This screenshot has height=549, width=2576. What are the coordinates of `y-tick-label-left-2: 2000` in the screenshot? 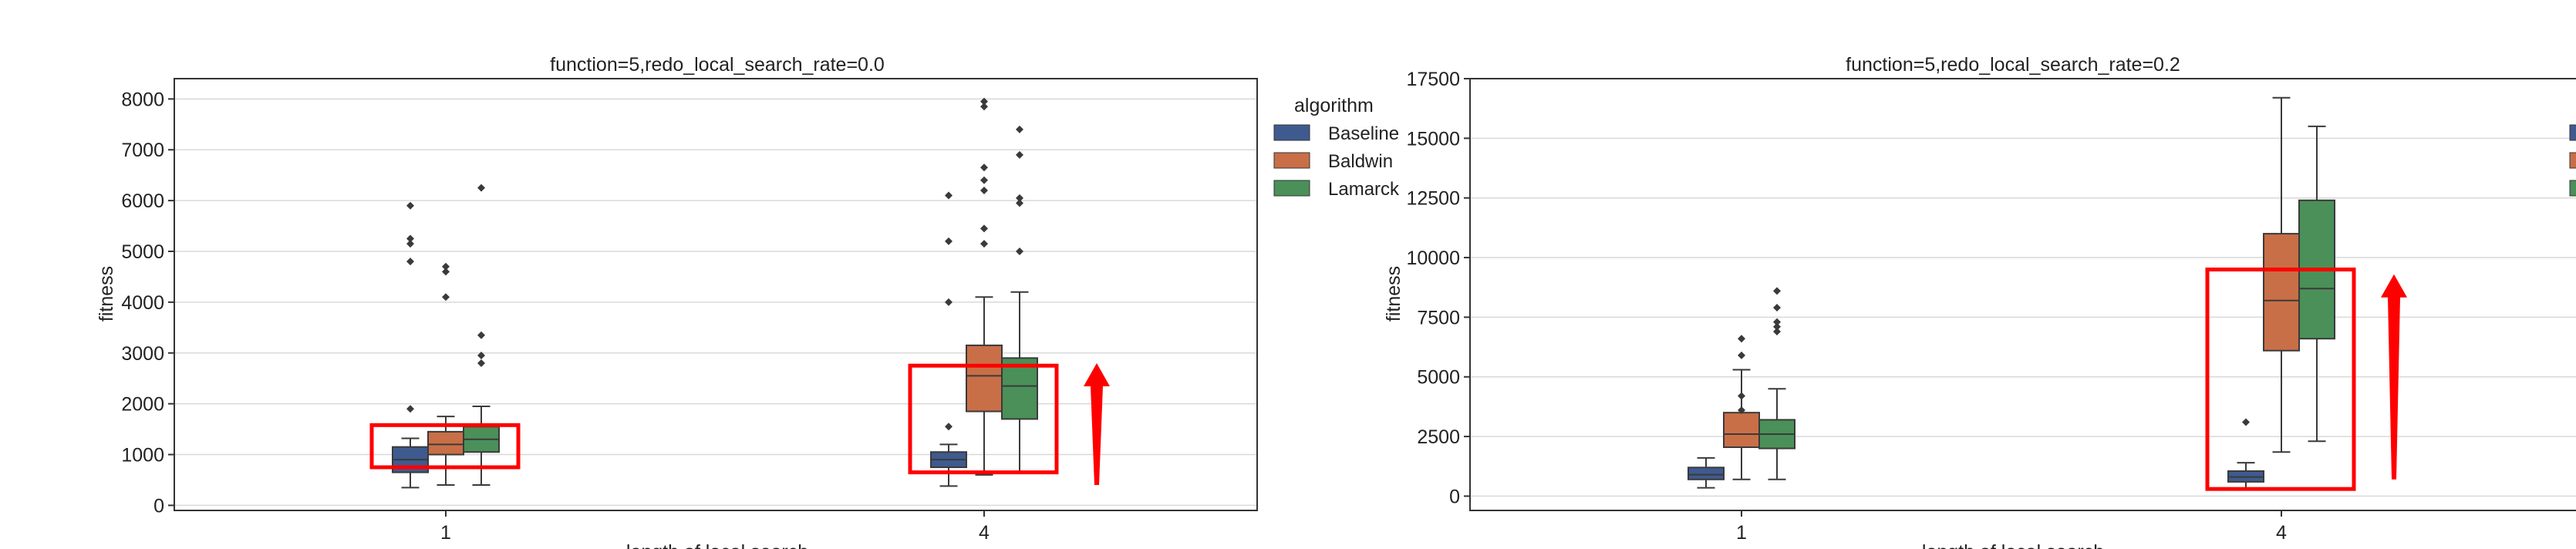 It's located at (142, 405).